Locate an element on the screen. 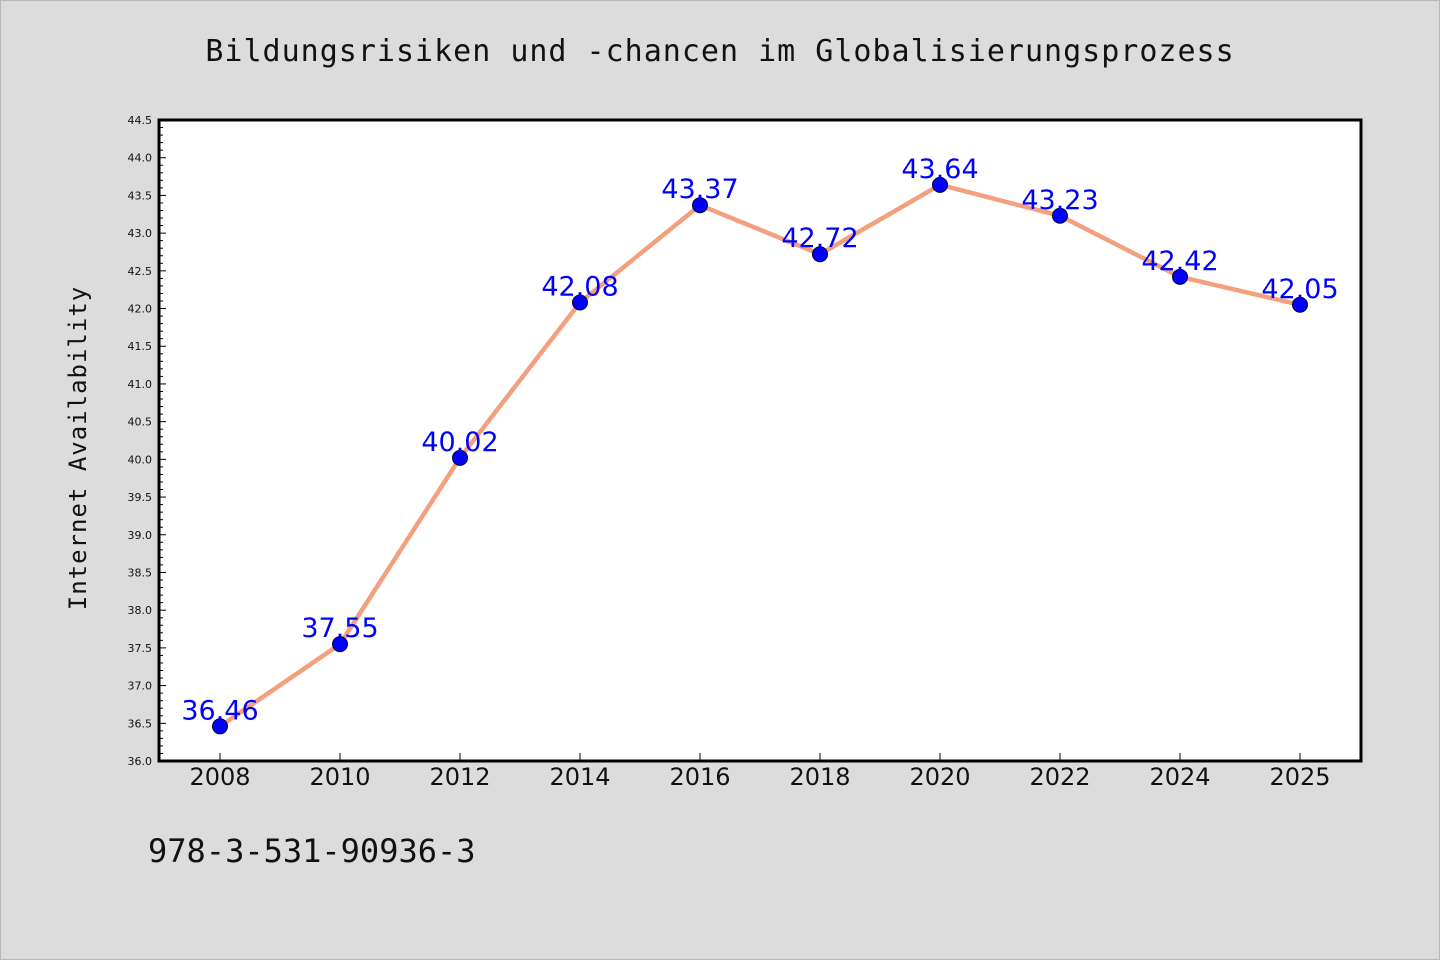  y-tick-label: 43.0 is located at coordinates (140, 233).